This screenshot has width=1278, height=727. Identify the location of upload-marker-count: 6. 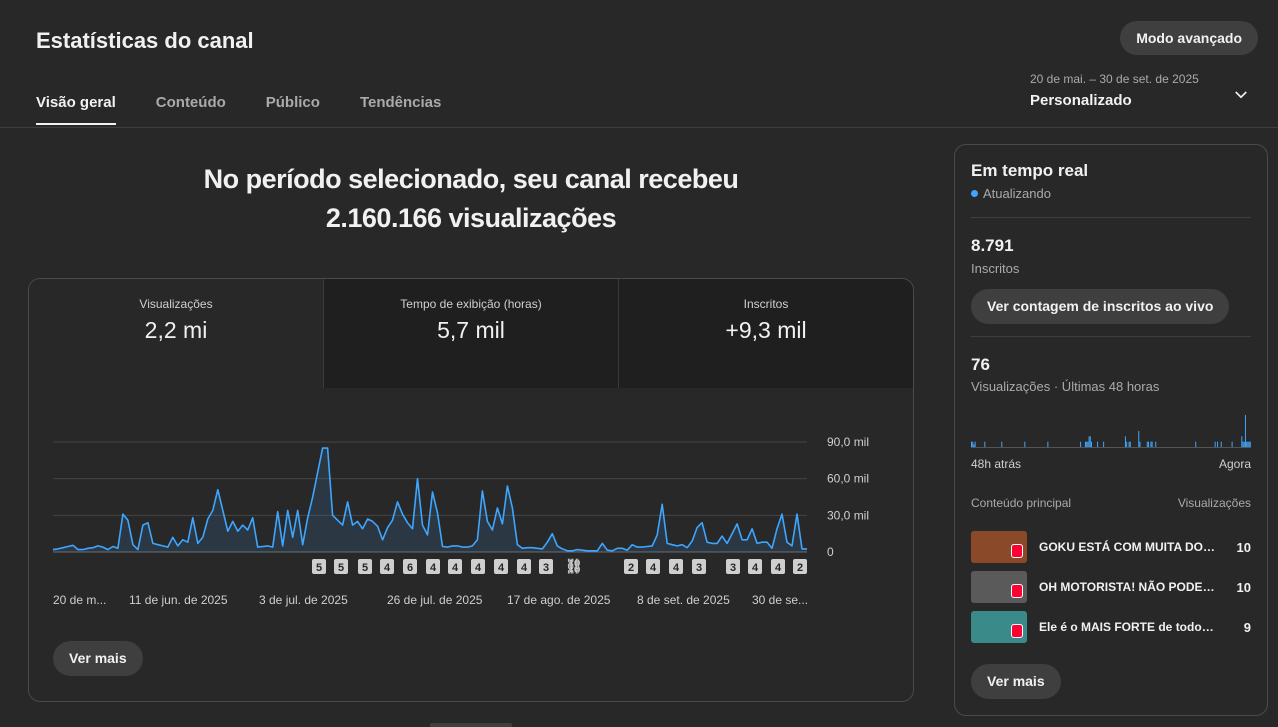
(410, 568).